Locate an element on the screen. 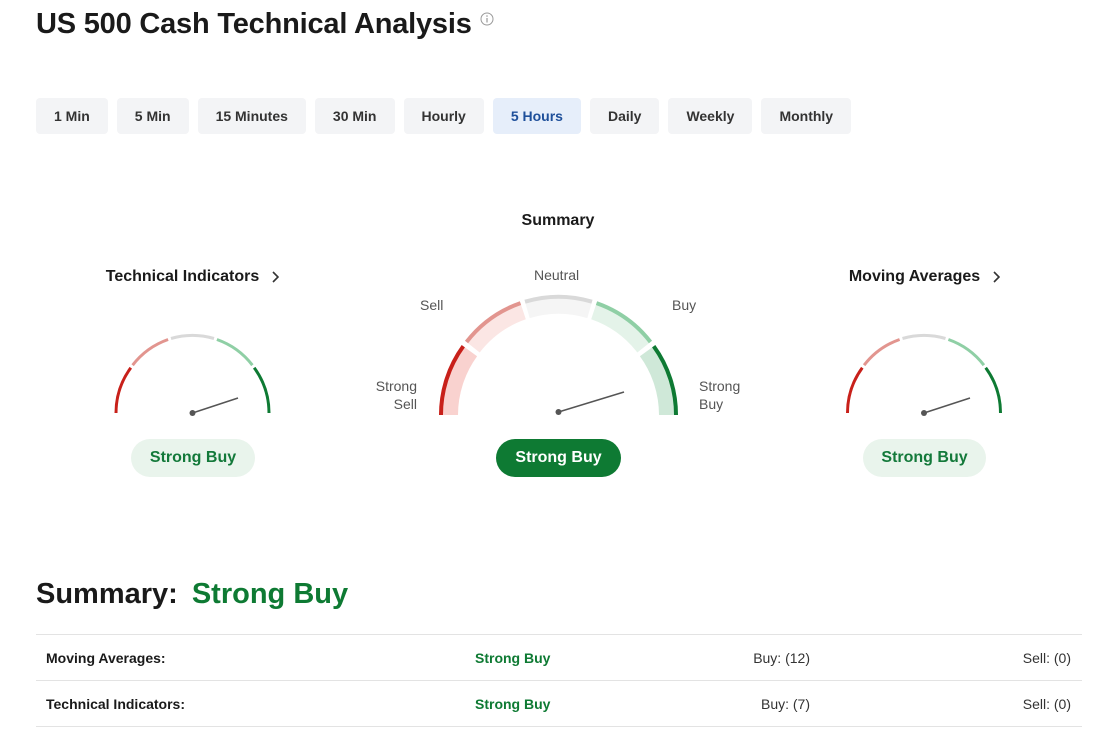  gauge-label-strong-sell-line-2: Sell is located at coordinates (405, 404).